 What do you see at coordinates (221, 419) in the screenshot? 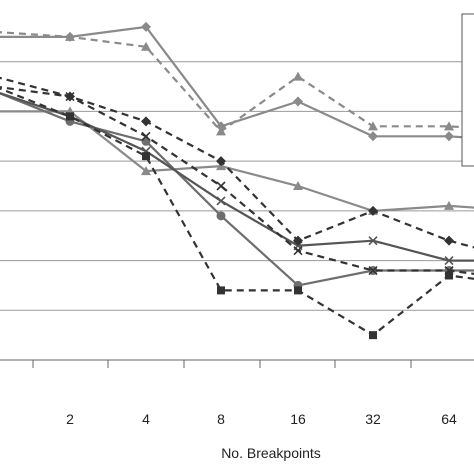
I see `x-tick-label: 8` at bounding box center [221, 419].